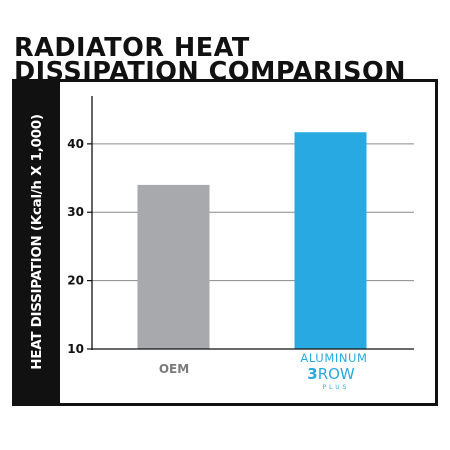 The image size is (450, 450). I want to click on chart-title-line-1: RADIATOR HEAT, so click(132, 48).